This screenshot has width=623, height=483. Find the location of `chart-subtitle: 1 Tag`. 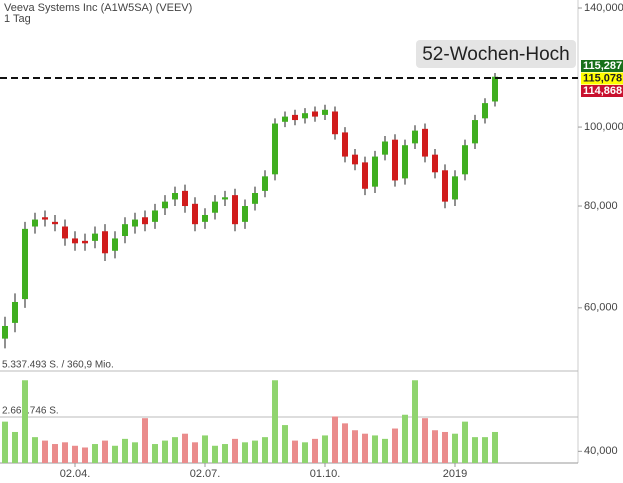

chart-subtitle: 1 Tag is located at coordinates (17, 19).